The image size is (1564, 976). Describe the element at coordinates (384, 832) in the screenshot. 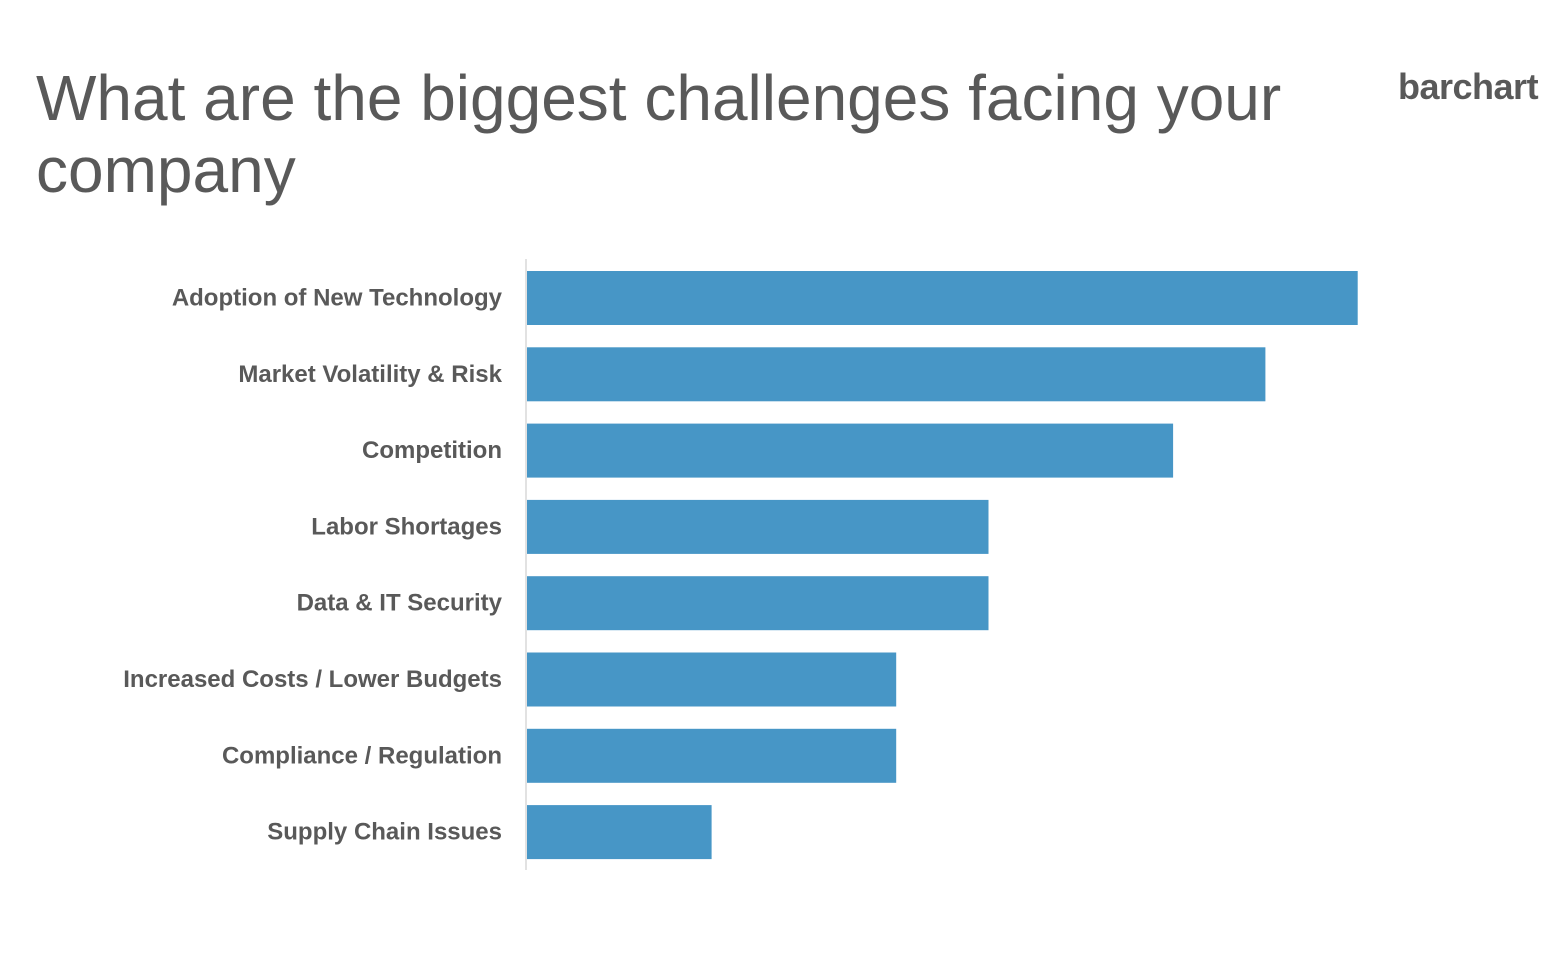

I see `category-label-7: Supply Chain Issues` at that location.